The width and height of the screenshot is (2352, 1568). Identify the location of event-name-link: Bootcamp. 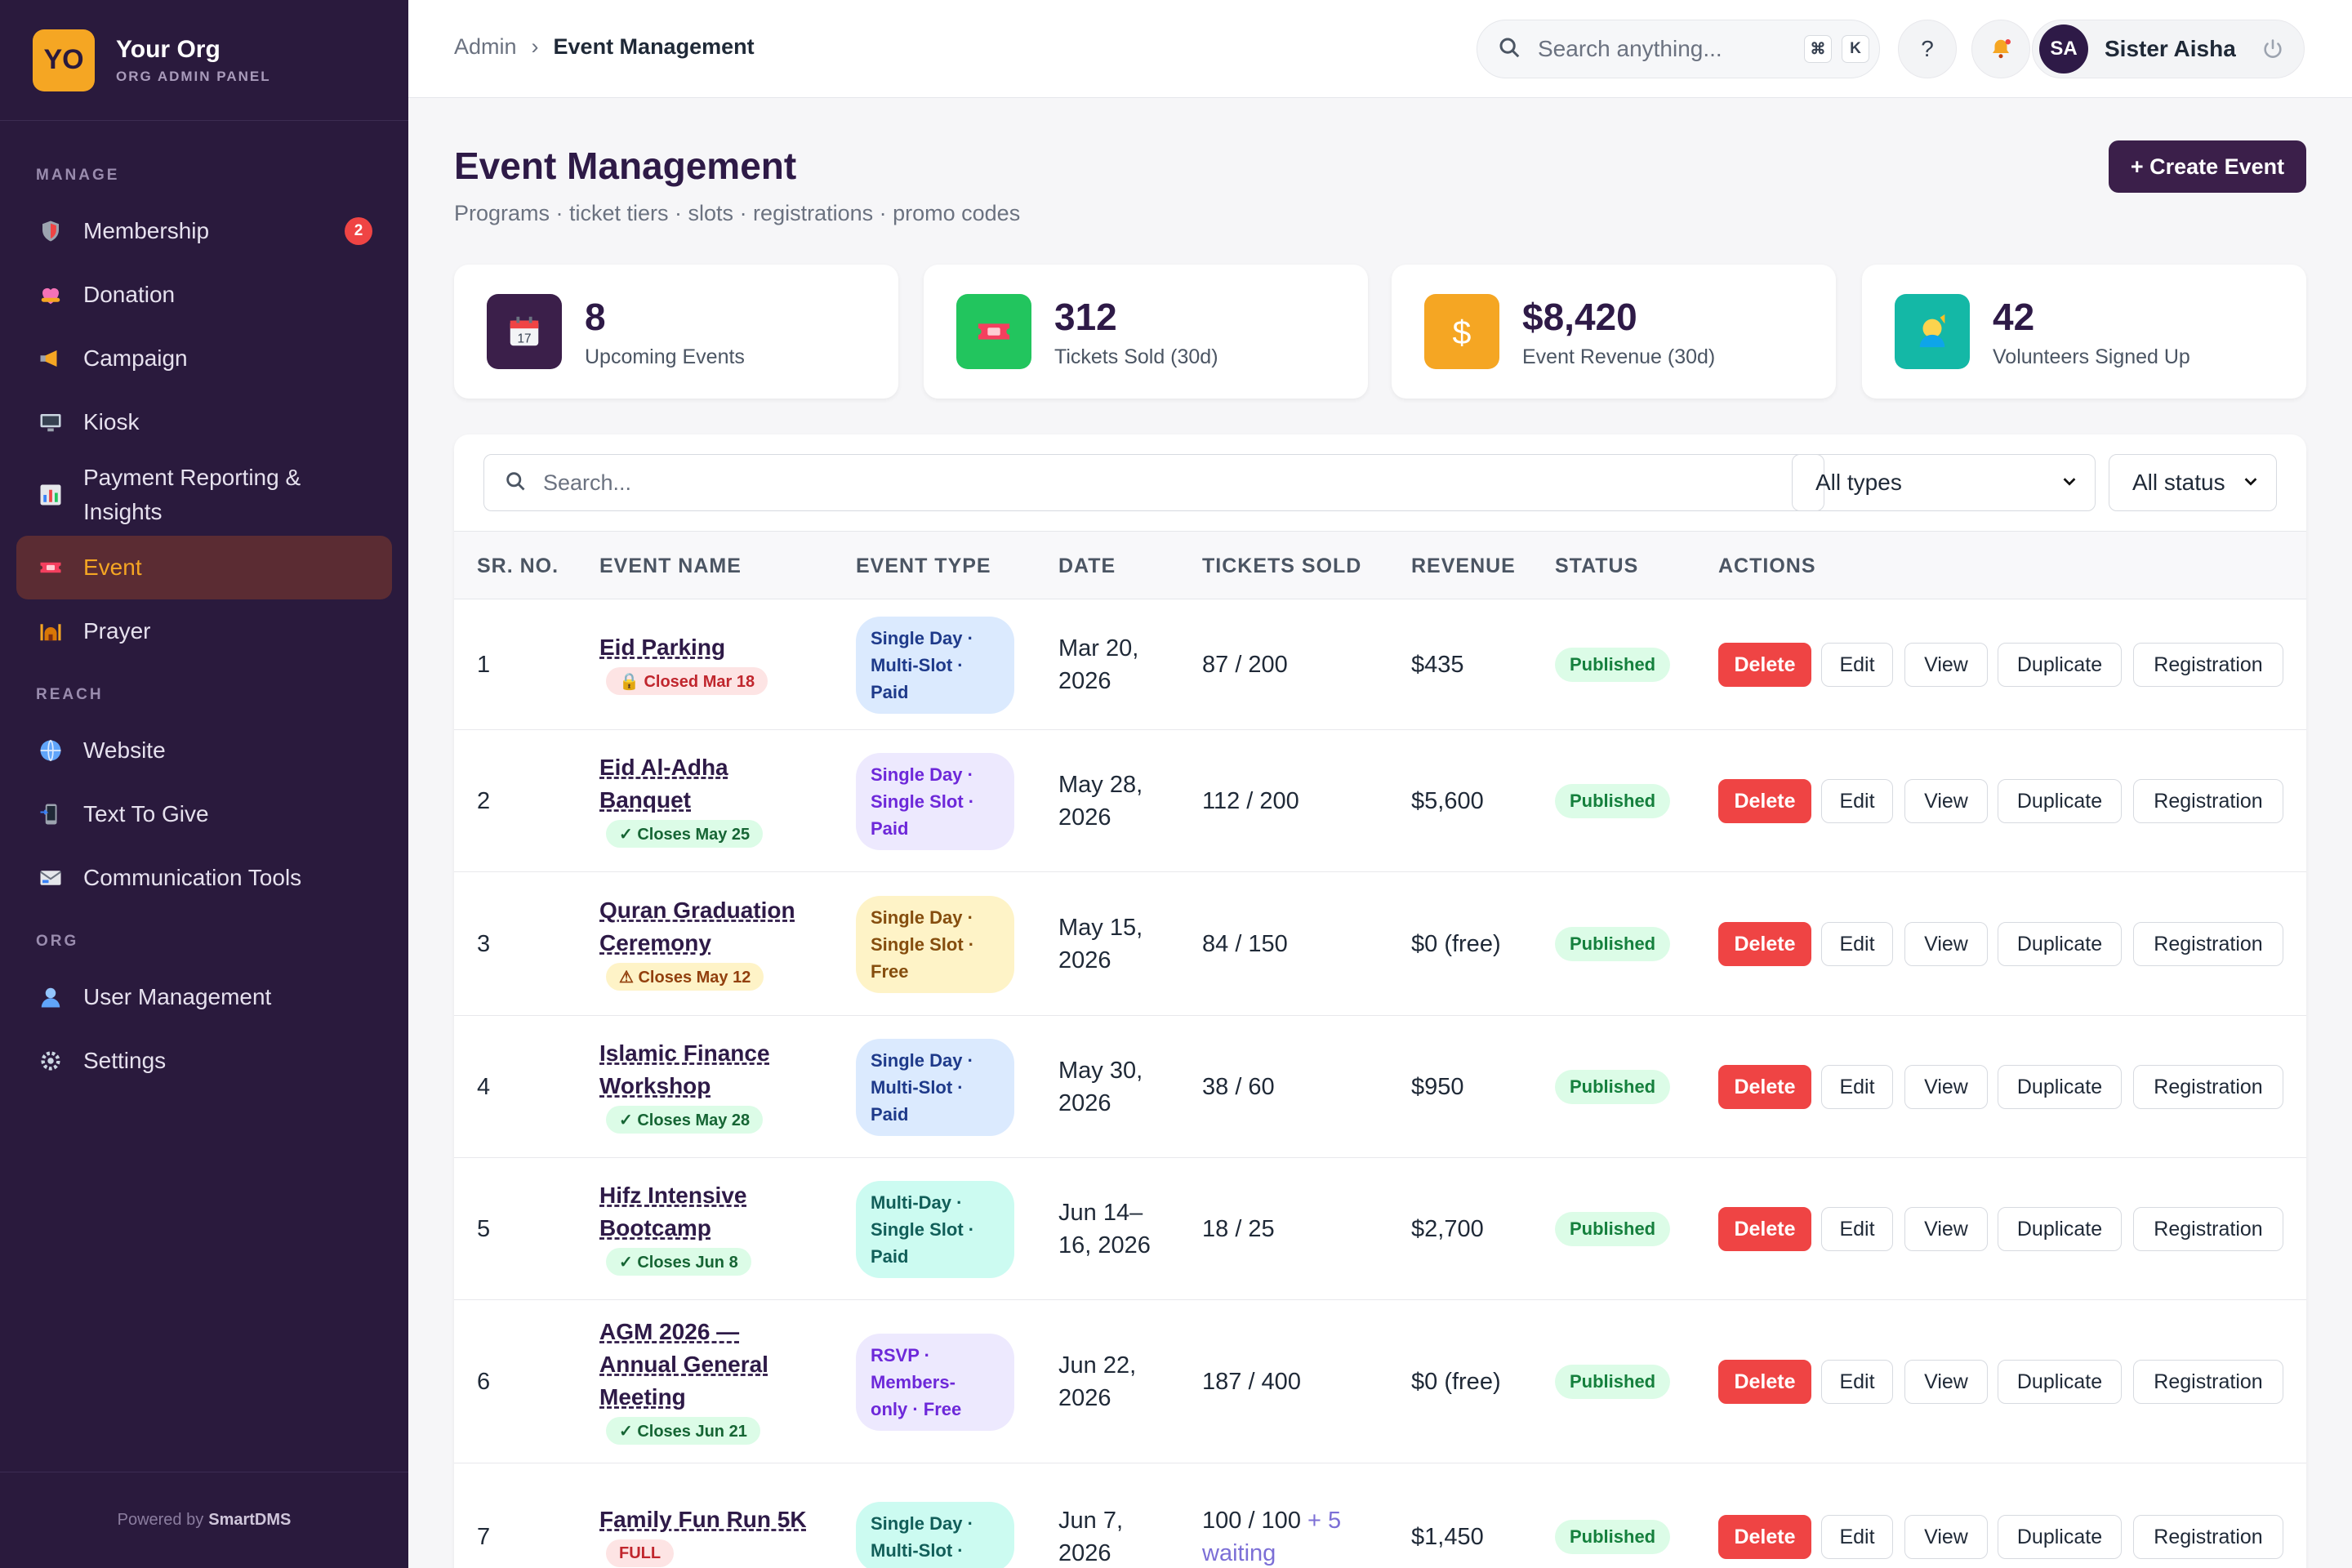
(655, 1228).